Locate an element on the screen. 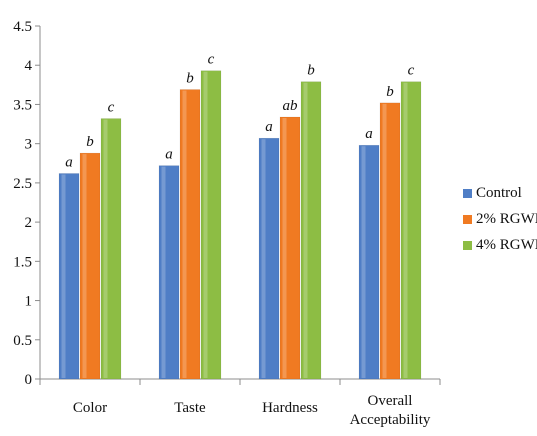 This screenshot has width=537, height=436. x-tick-label: Hardness is located at coordinates (290, 408).